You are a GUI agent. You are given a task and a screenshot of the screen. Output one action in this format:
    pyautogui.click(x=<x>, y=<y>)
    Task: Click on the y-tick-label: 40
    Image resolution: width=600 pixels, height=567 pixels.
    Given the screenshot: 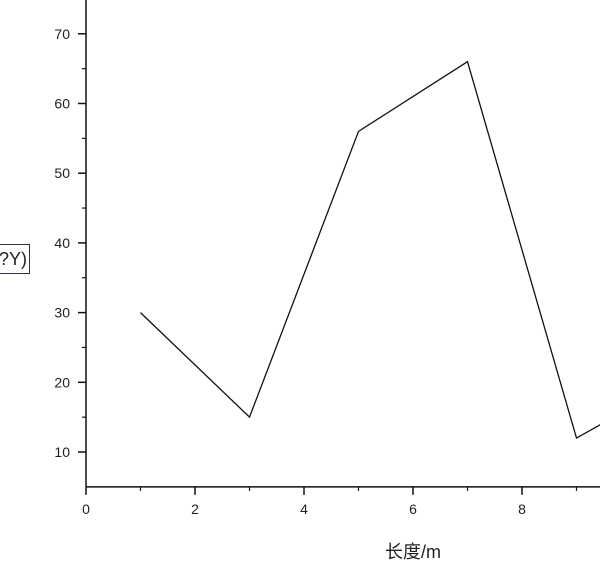 What is the action you would take?
    pyautogui.click(x=62, y=243)
    